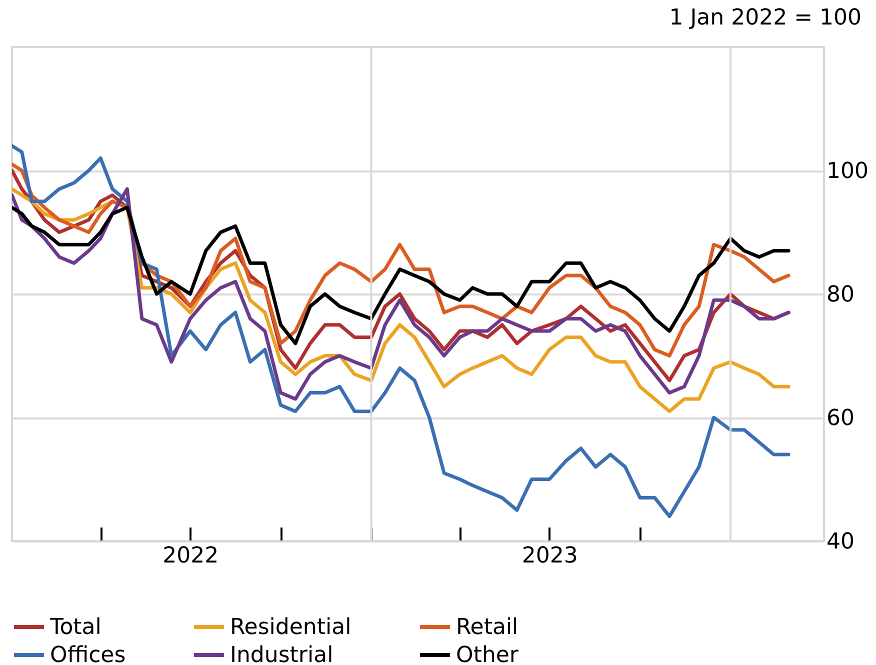  I want to click on y-tick-label: 80, so click(840, 295).